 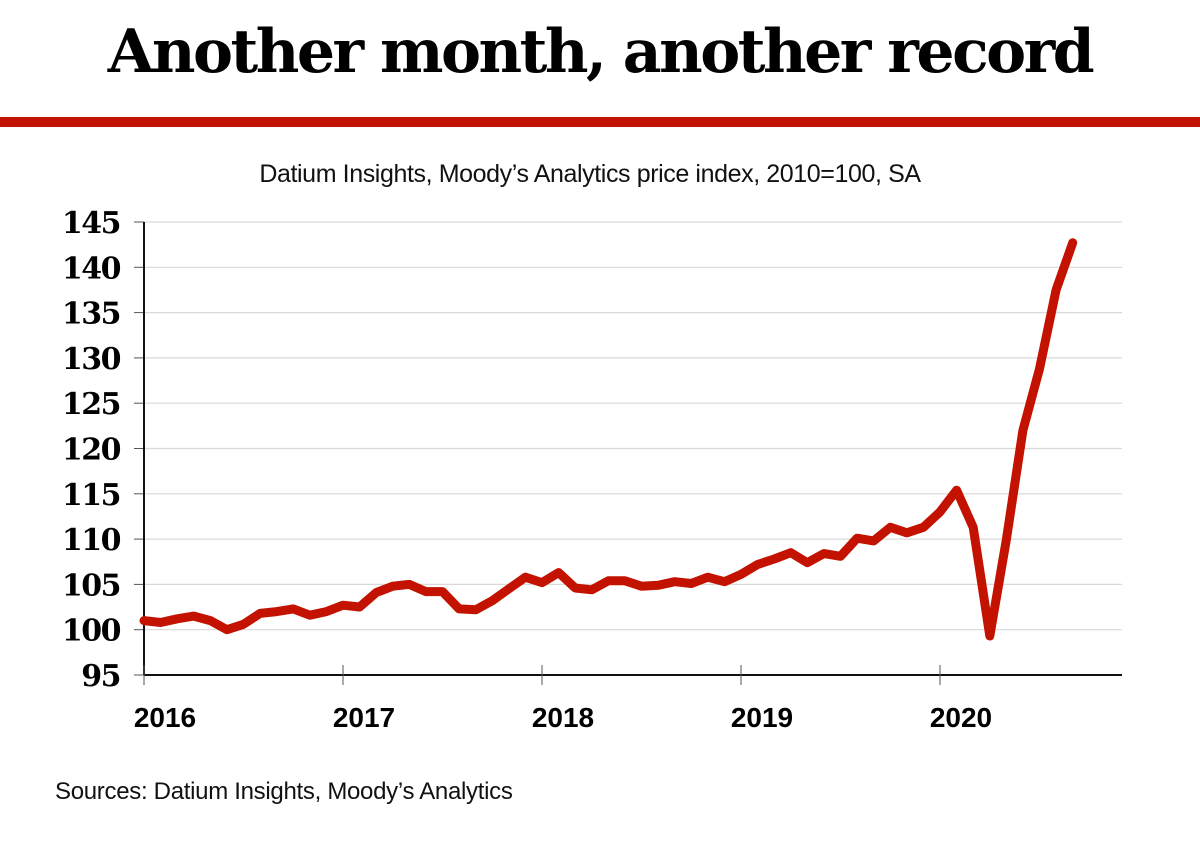 What do you see at coordinates (91, 585) in the screenshot?
I see `y-tick-label: 105` at bounding box center [91, 585].